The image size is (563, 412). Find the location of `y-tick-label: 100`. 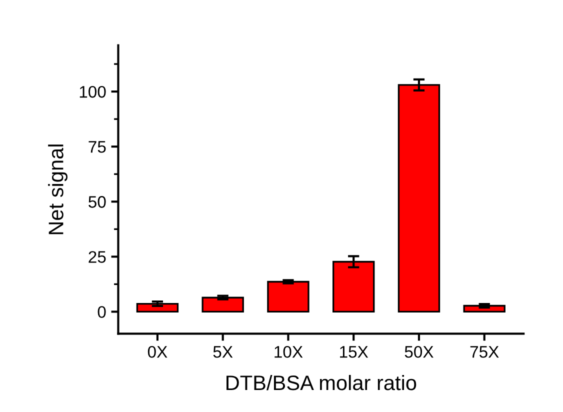

y-tick-label: 100 is located at coordinates (93, 92).